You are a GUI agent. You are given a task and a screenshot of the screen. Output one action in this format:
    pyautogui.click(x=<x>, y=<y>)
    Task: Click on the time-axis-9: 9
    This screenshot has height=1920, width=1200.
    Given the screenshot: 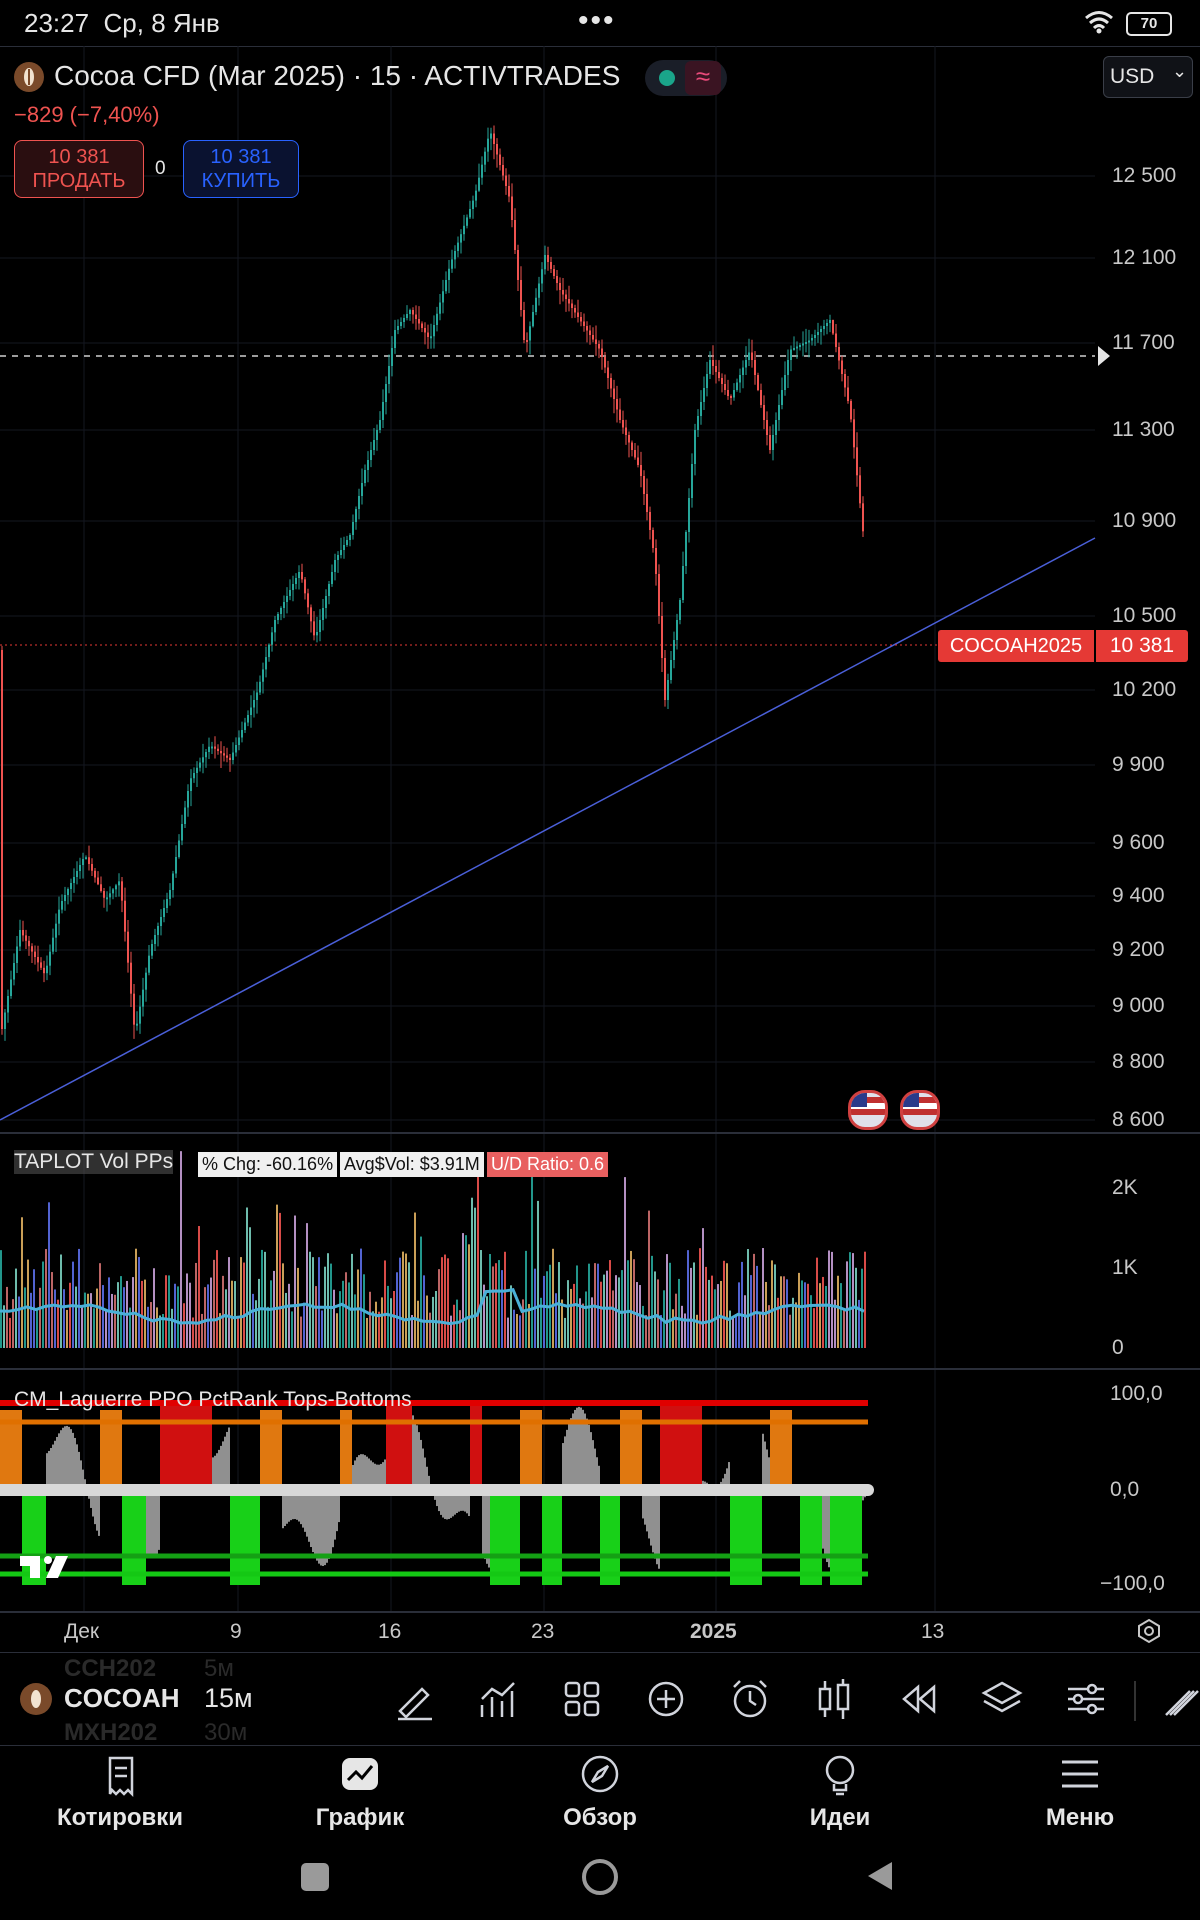 What is the action you would take?
    pyautogui.click(x=236, y=1631)
    